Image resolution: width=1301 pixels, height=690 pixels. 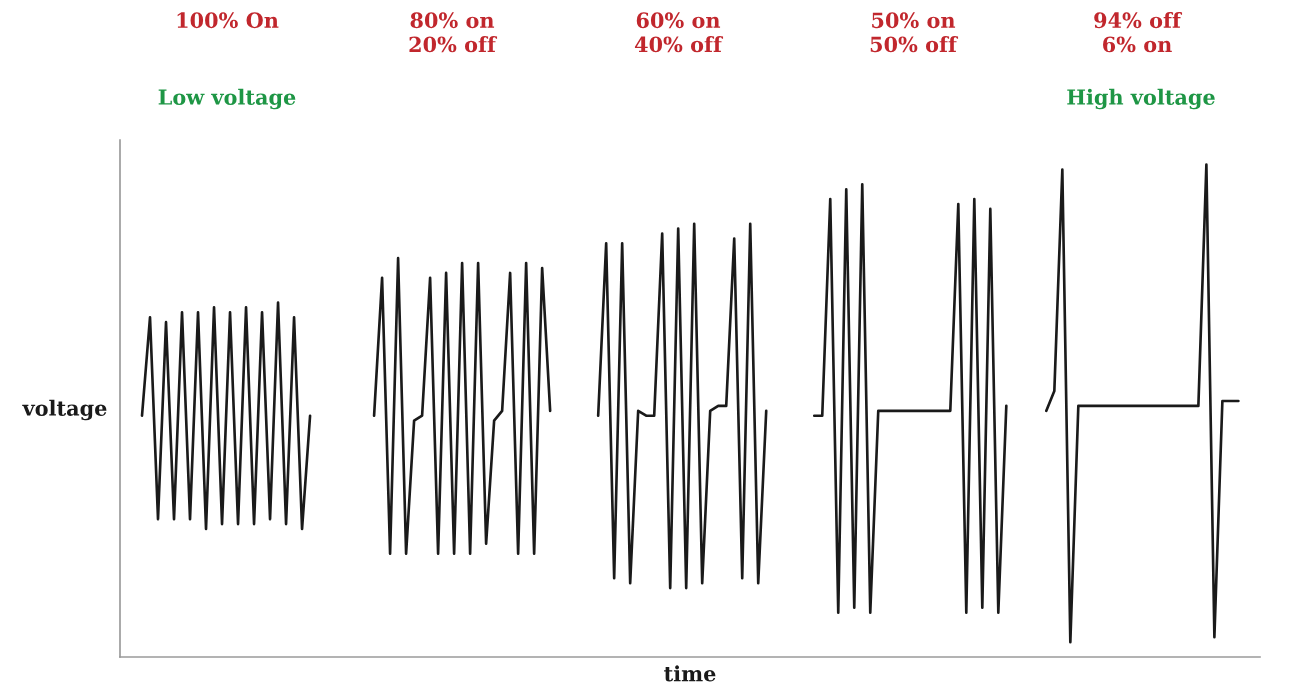 I want to click on text: 94% off 6% on, so click(x=1138, y=32).